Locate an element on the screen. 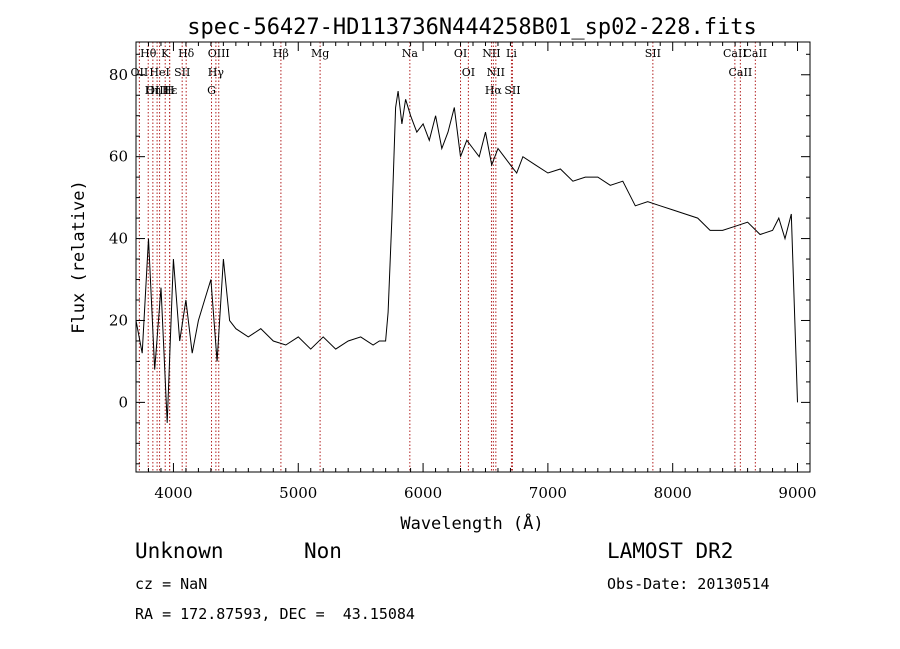 This screenshot has width=900, height=649. coordinates: RA = 172.87593, DEC = 43.15084 is located at coordinates (275, 614).